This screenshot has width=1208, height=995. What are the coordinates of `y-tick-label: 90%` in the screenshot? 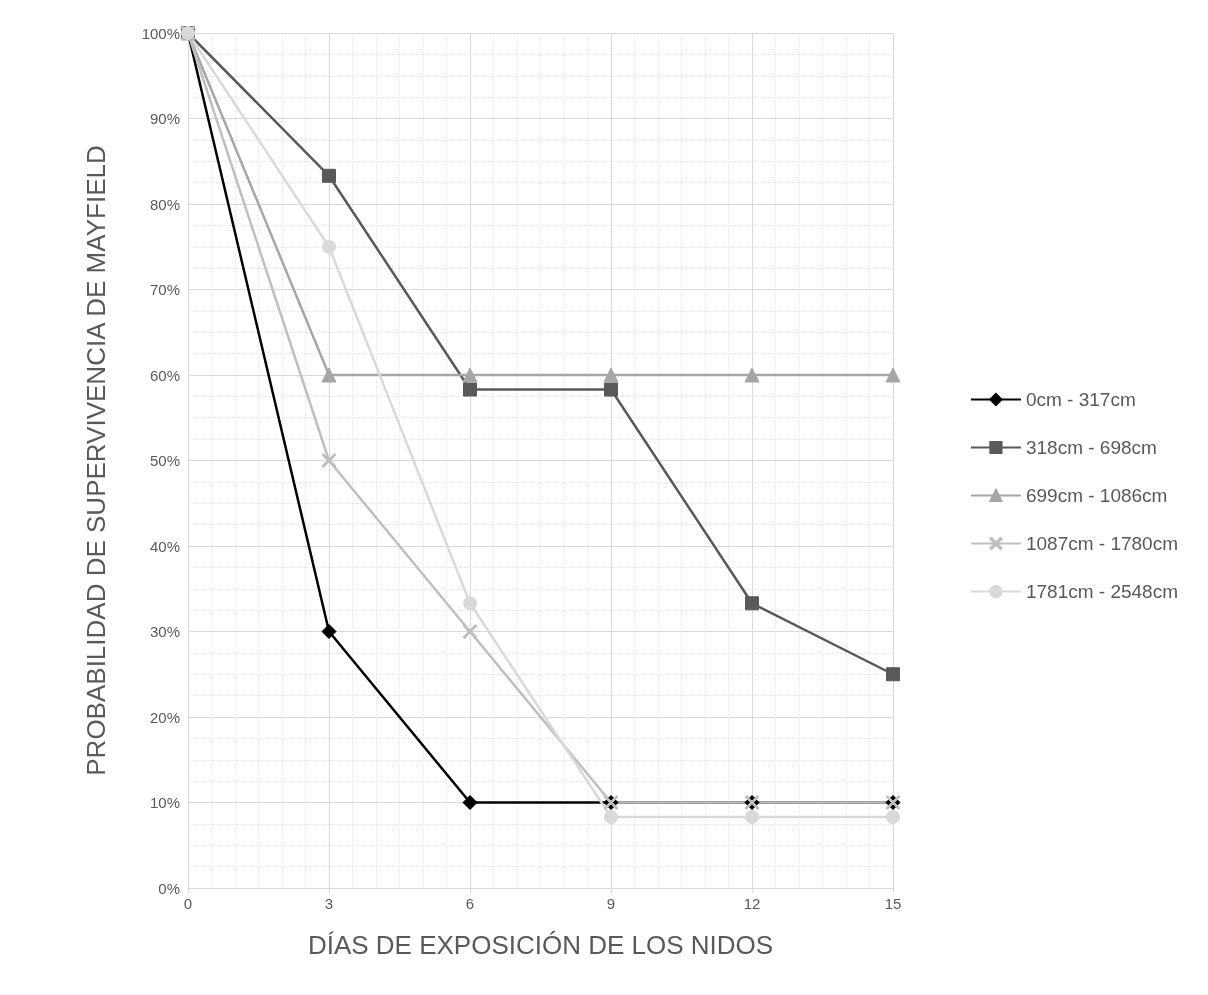 It's located at (164, 118).